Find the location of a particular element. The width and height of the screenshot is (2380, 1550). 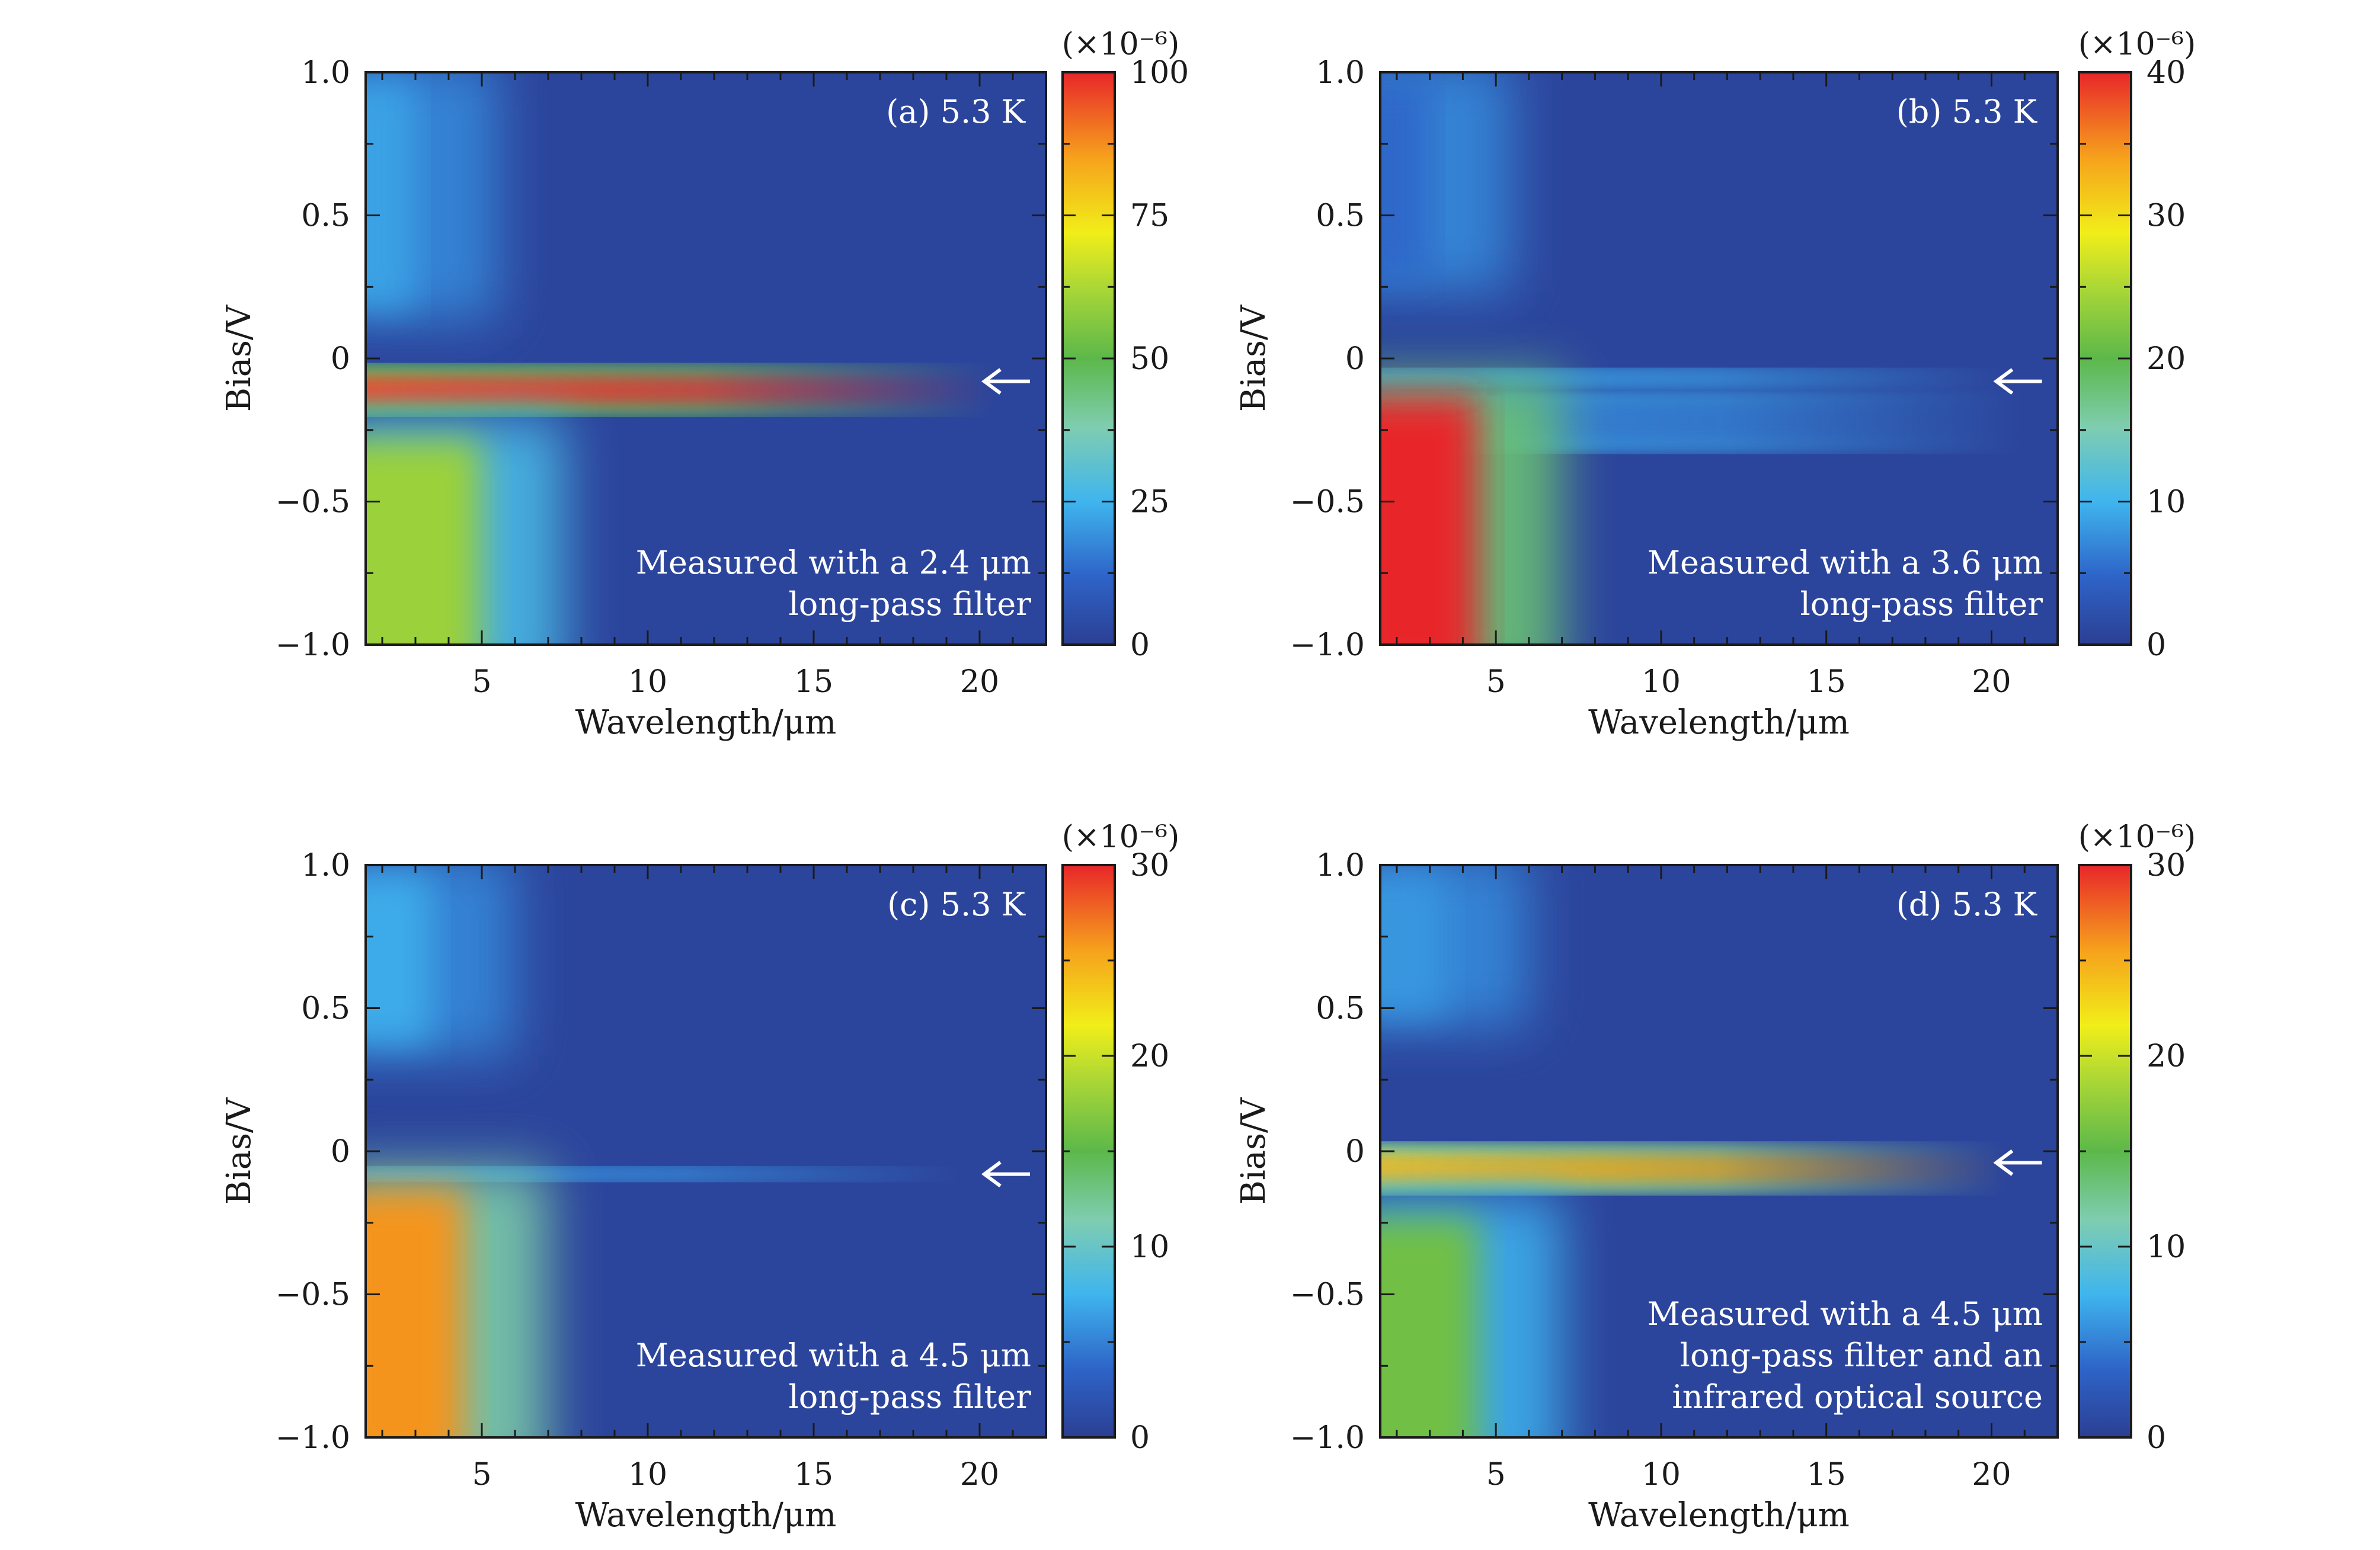

colorbar-tick-label: 100 is located at coordinates (1159, 73).